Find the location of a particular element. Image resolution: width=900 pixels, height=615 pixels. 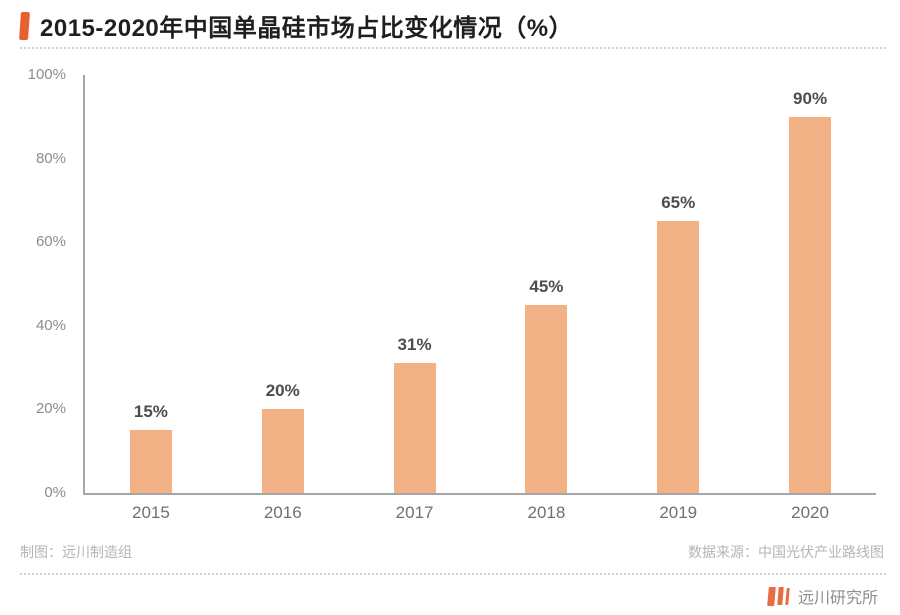

bar-group-2019: 65% is located at coordinates (678, 284).